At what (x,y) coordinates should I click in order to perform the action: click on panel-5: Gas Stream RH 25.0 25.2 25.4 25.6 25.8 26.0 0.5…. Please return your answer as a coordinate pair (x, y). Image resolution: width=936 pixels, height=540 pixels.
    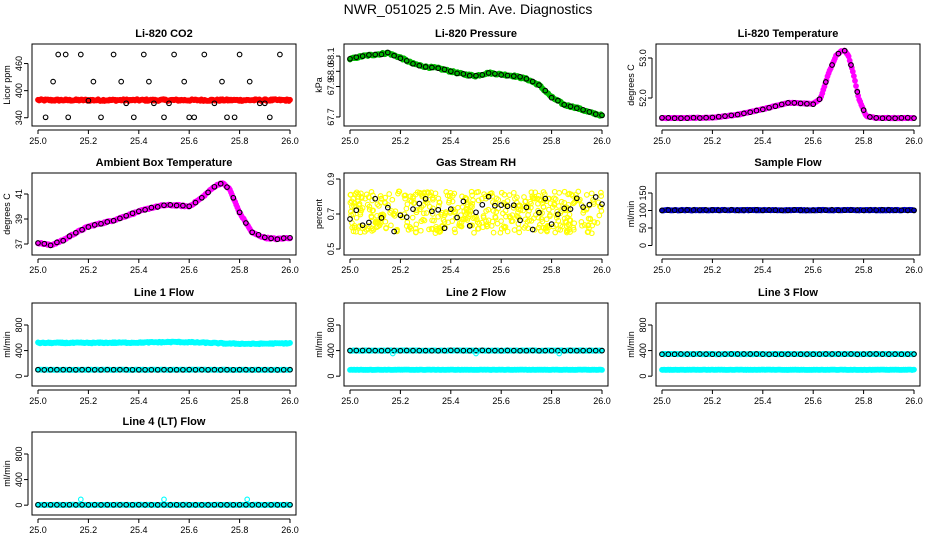
    Looking at the image, I should click on (462, 216).